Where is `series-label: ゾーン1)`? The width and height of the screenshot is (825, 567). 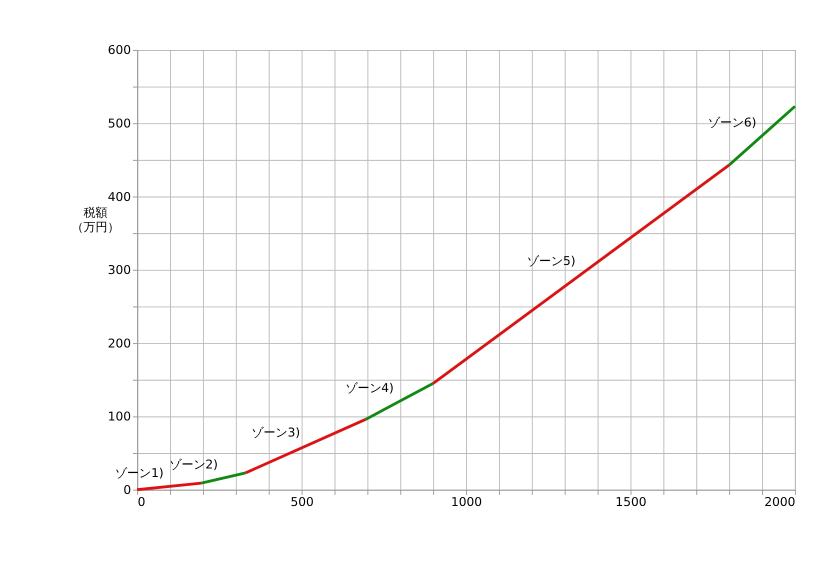 series-label: ゾーン1) is located at coordinates (139, 473).